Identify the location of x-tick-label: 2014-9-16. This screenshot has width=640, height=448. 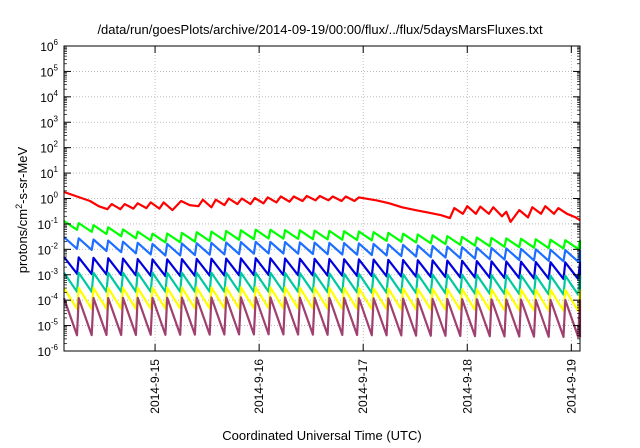
(259, 386).